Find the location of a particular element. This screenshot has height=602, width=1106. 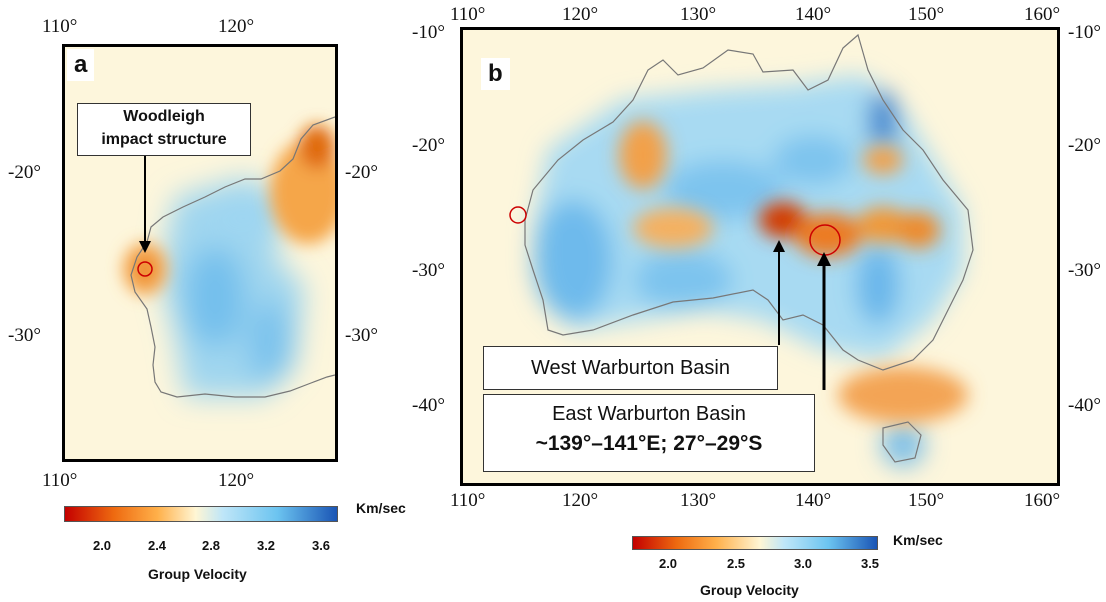

panel-a-right-tick: -30° is located at coordinates (361, 335).